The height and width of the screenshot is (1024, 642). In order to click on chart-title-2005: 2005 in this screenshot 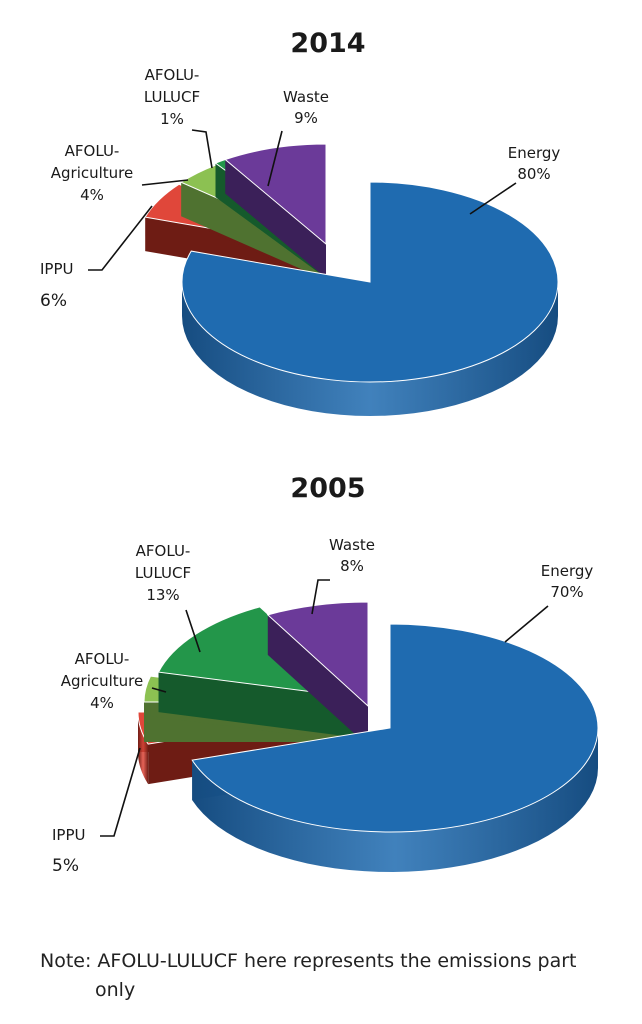, I will do `click(327, 488)`.